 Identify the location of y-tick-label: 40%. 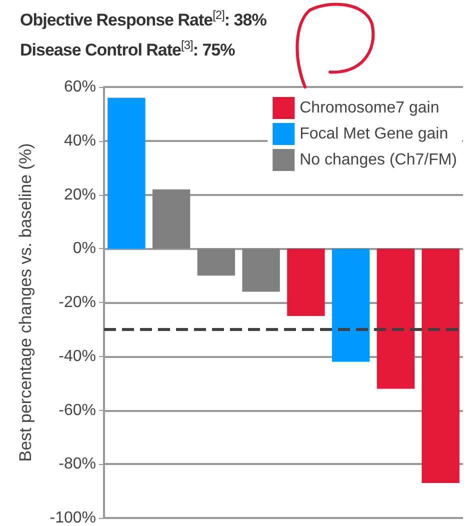
(80, 141).